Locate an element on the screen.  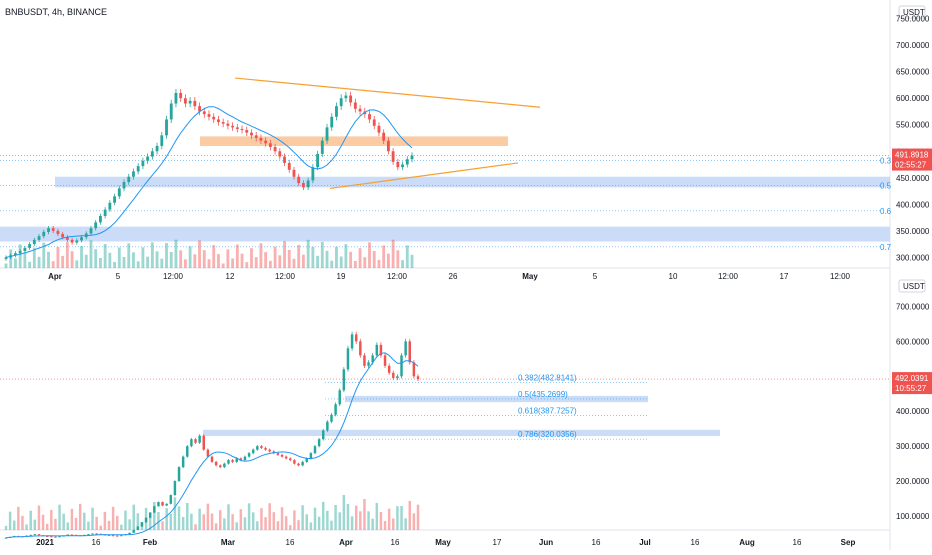
pane-4h-y-tick: 400.0000 is located at coordinates (913, 204).